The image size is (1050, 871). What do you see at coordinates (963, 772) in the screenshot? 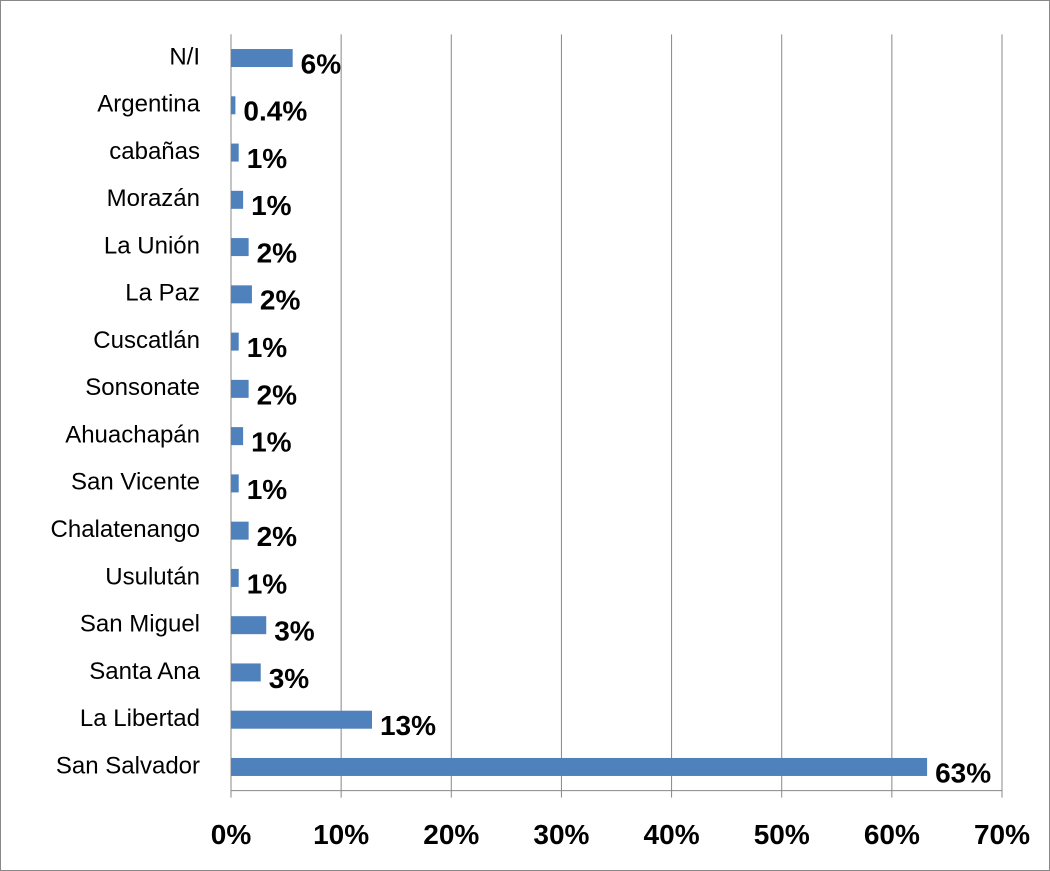
I see `data-label: 63%` at bounding box center [963, 772].